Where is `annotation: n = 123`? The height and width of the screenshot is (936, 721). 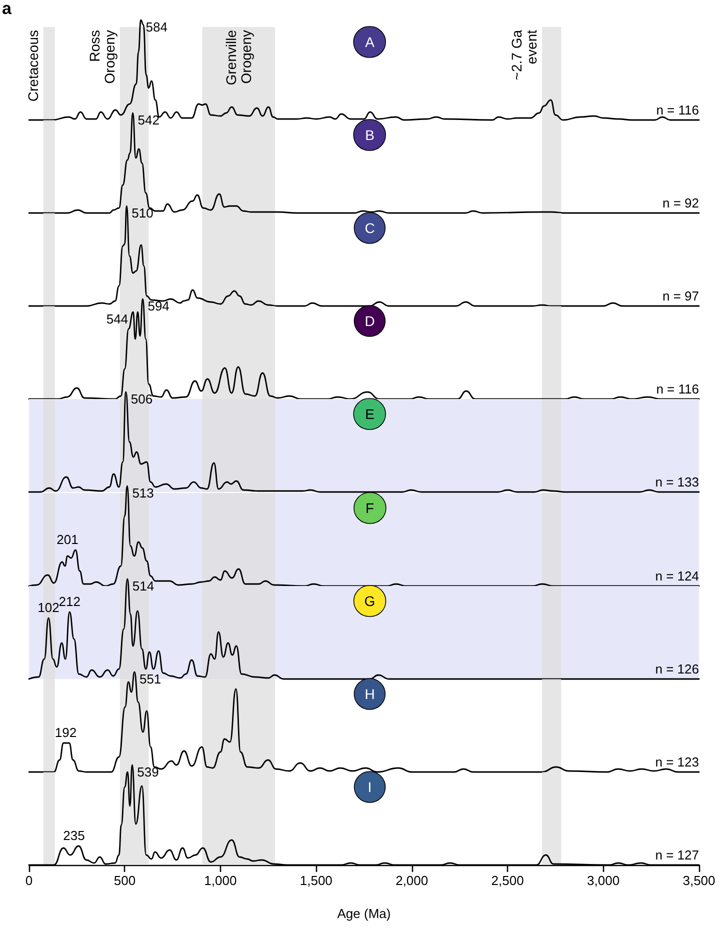 annotation: n = 123 is located at coordinates (677, 762).